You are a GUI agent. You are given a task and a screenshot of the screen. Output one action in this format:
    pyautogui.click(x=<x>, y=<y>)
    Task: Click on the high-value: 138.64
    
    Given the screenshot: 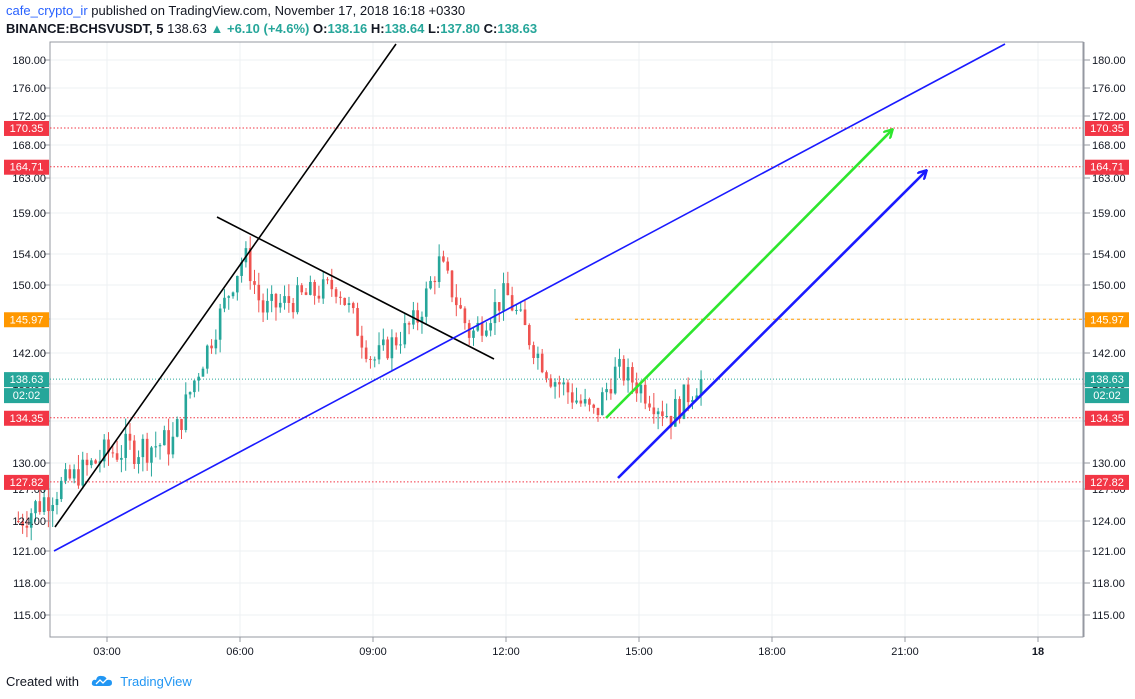 What is the action you would take?
    pyautogui.click(x=404, y=28)
    